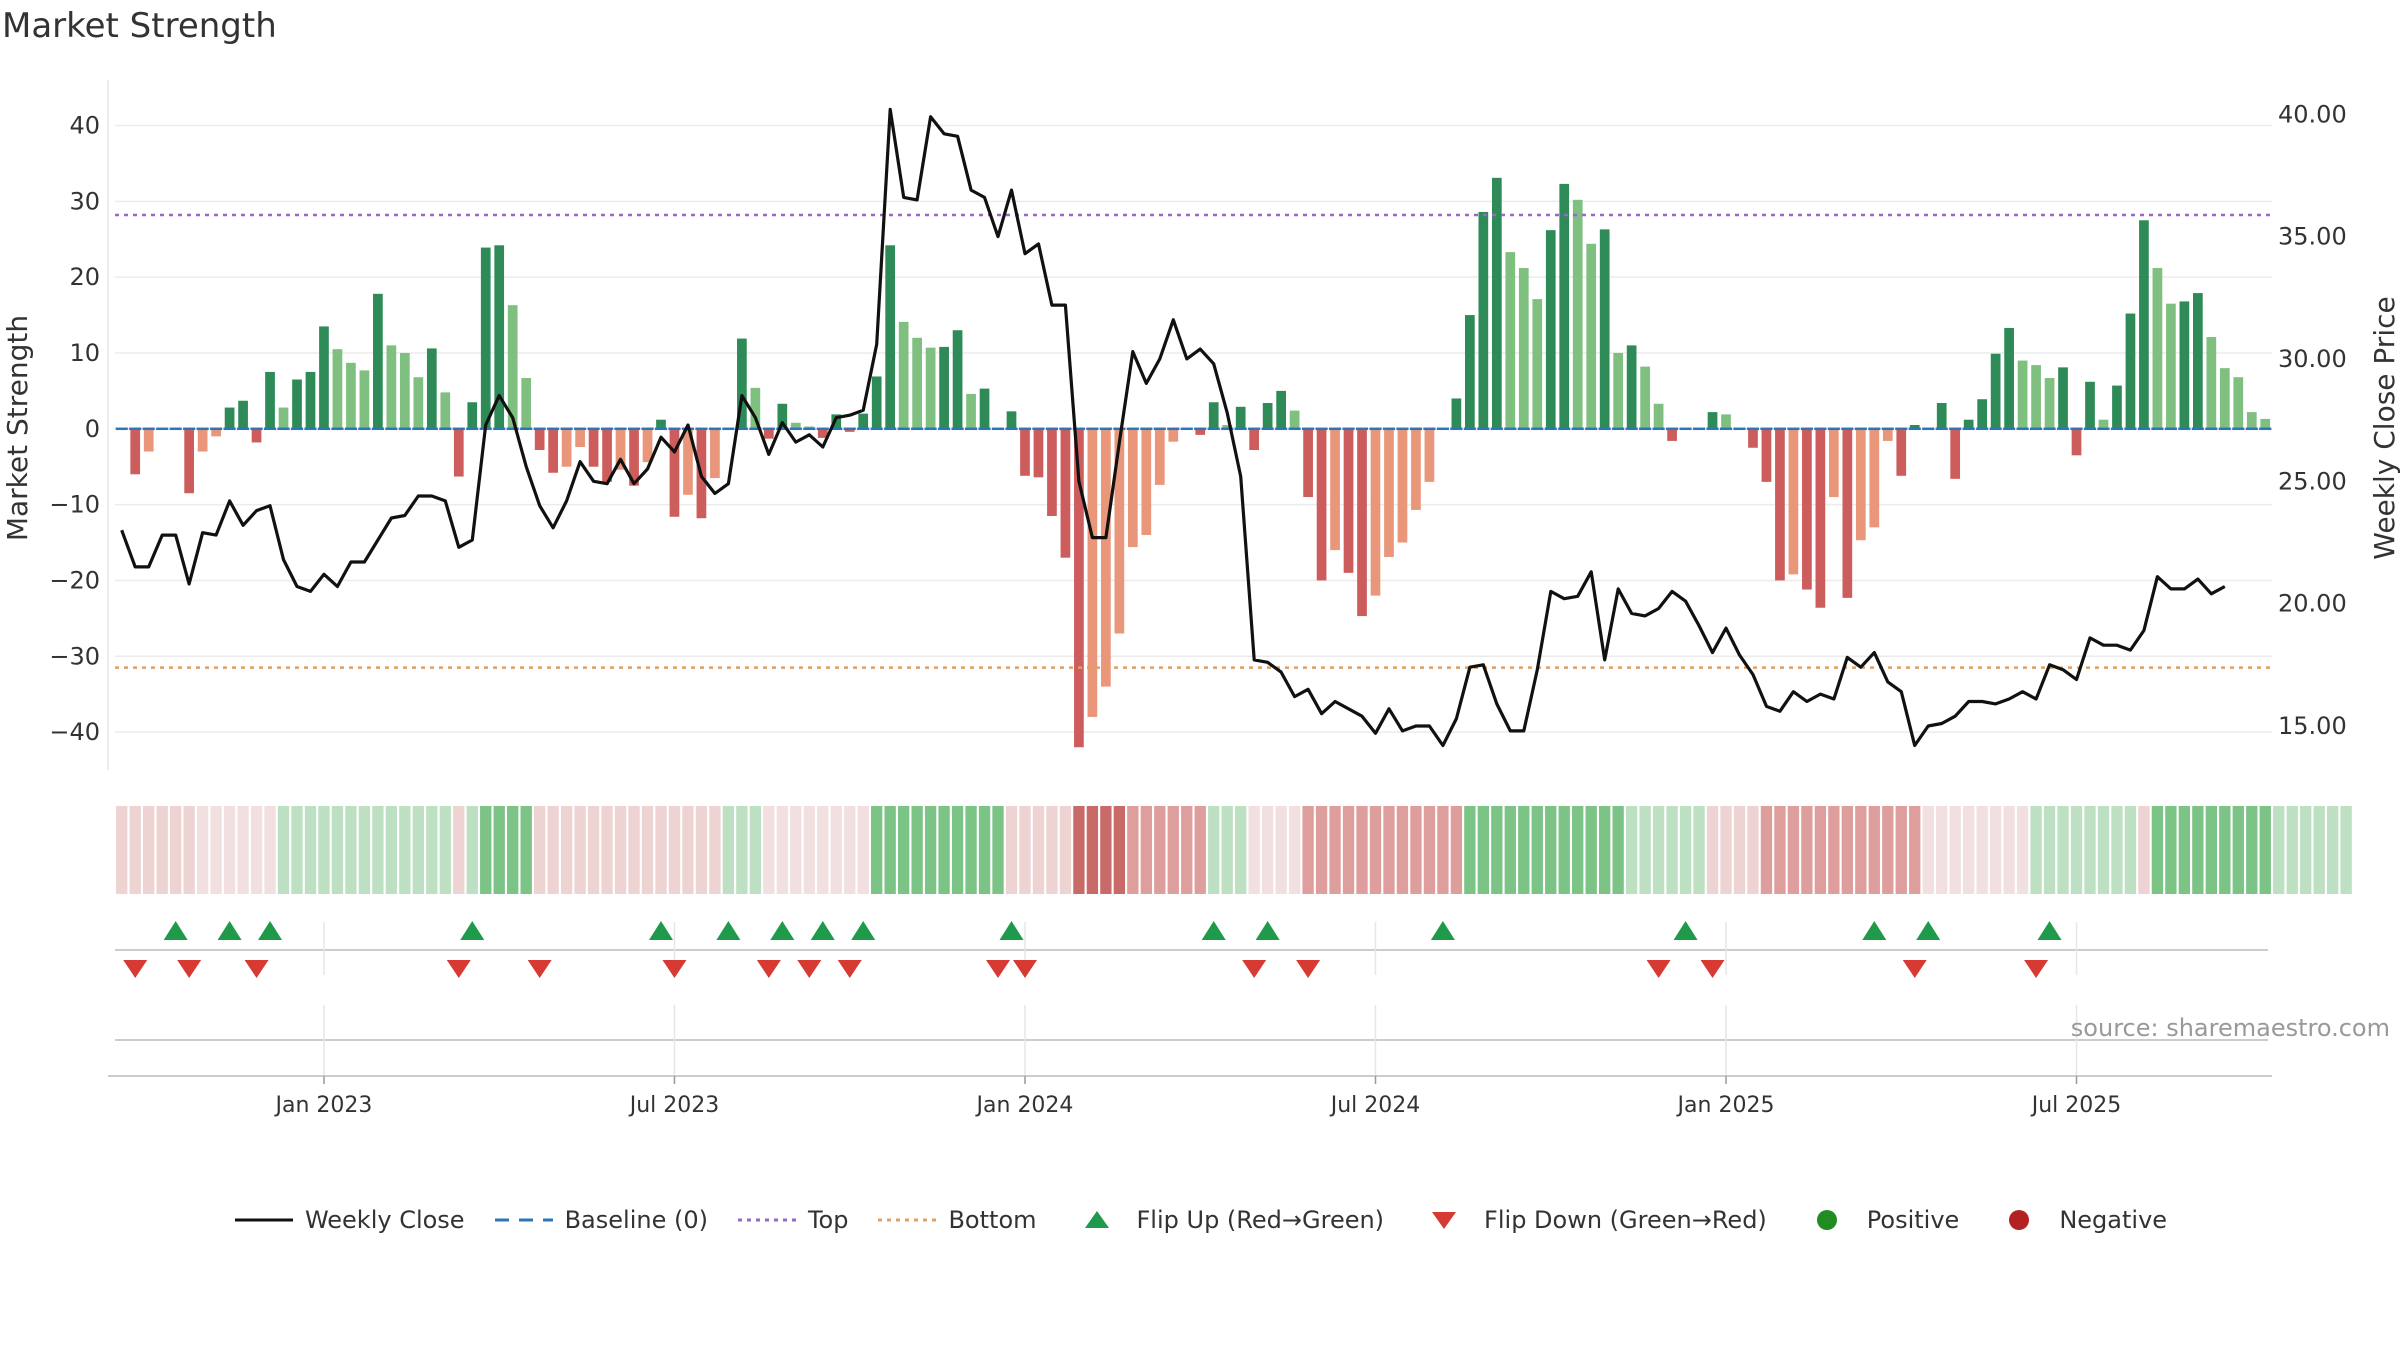 Image resolution: width=2400 pixels, height=1350 pixels. Describe the element at coordinates (2312, 114) in the screenshot. I see `y2-tick-label: 40.00` at that location.